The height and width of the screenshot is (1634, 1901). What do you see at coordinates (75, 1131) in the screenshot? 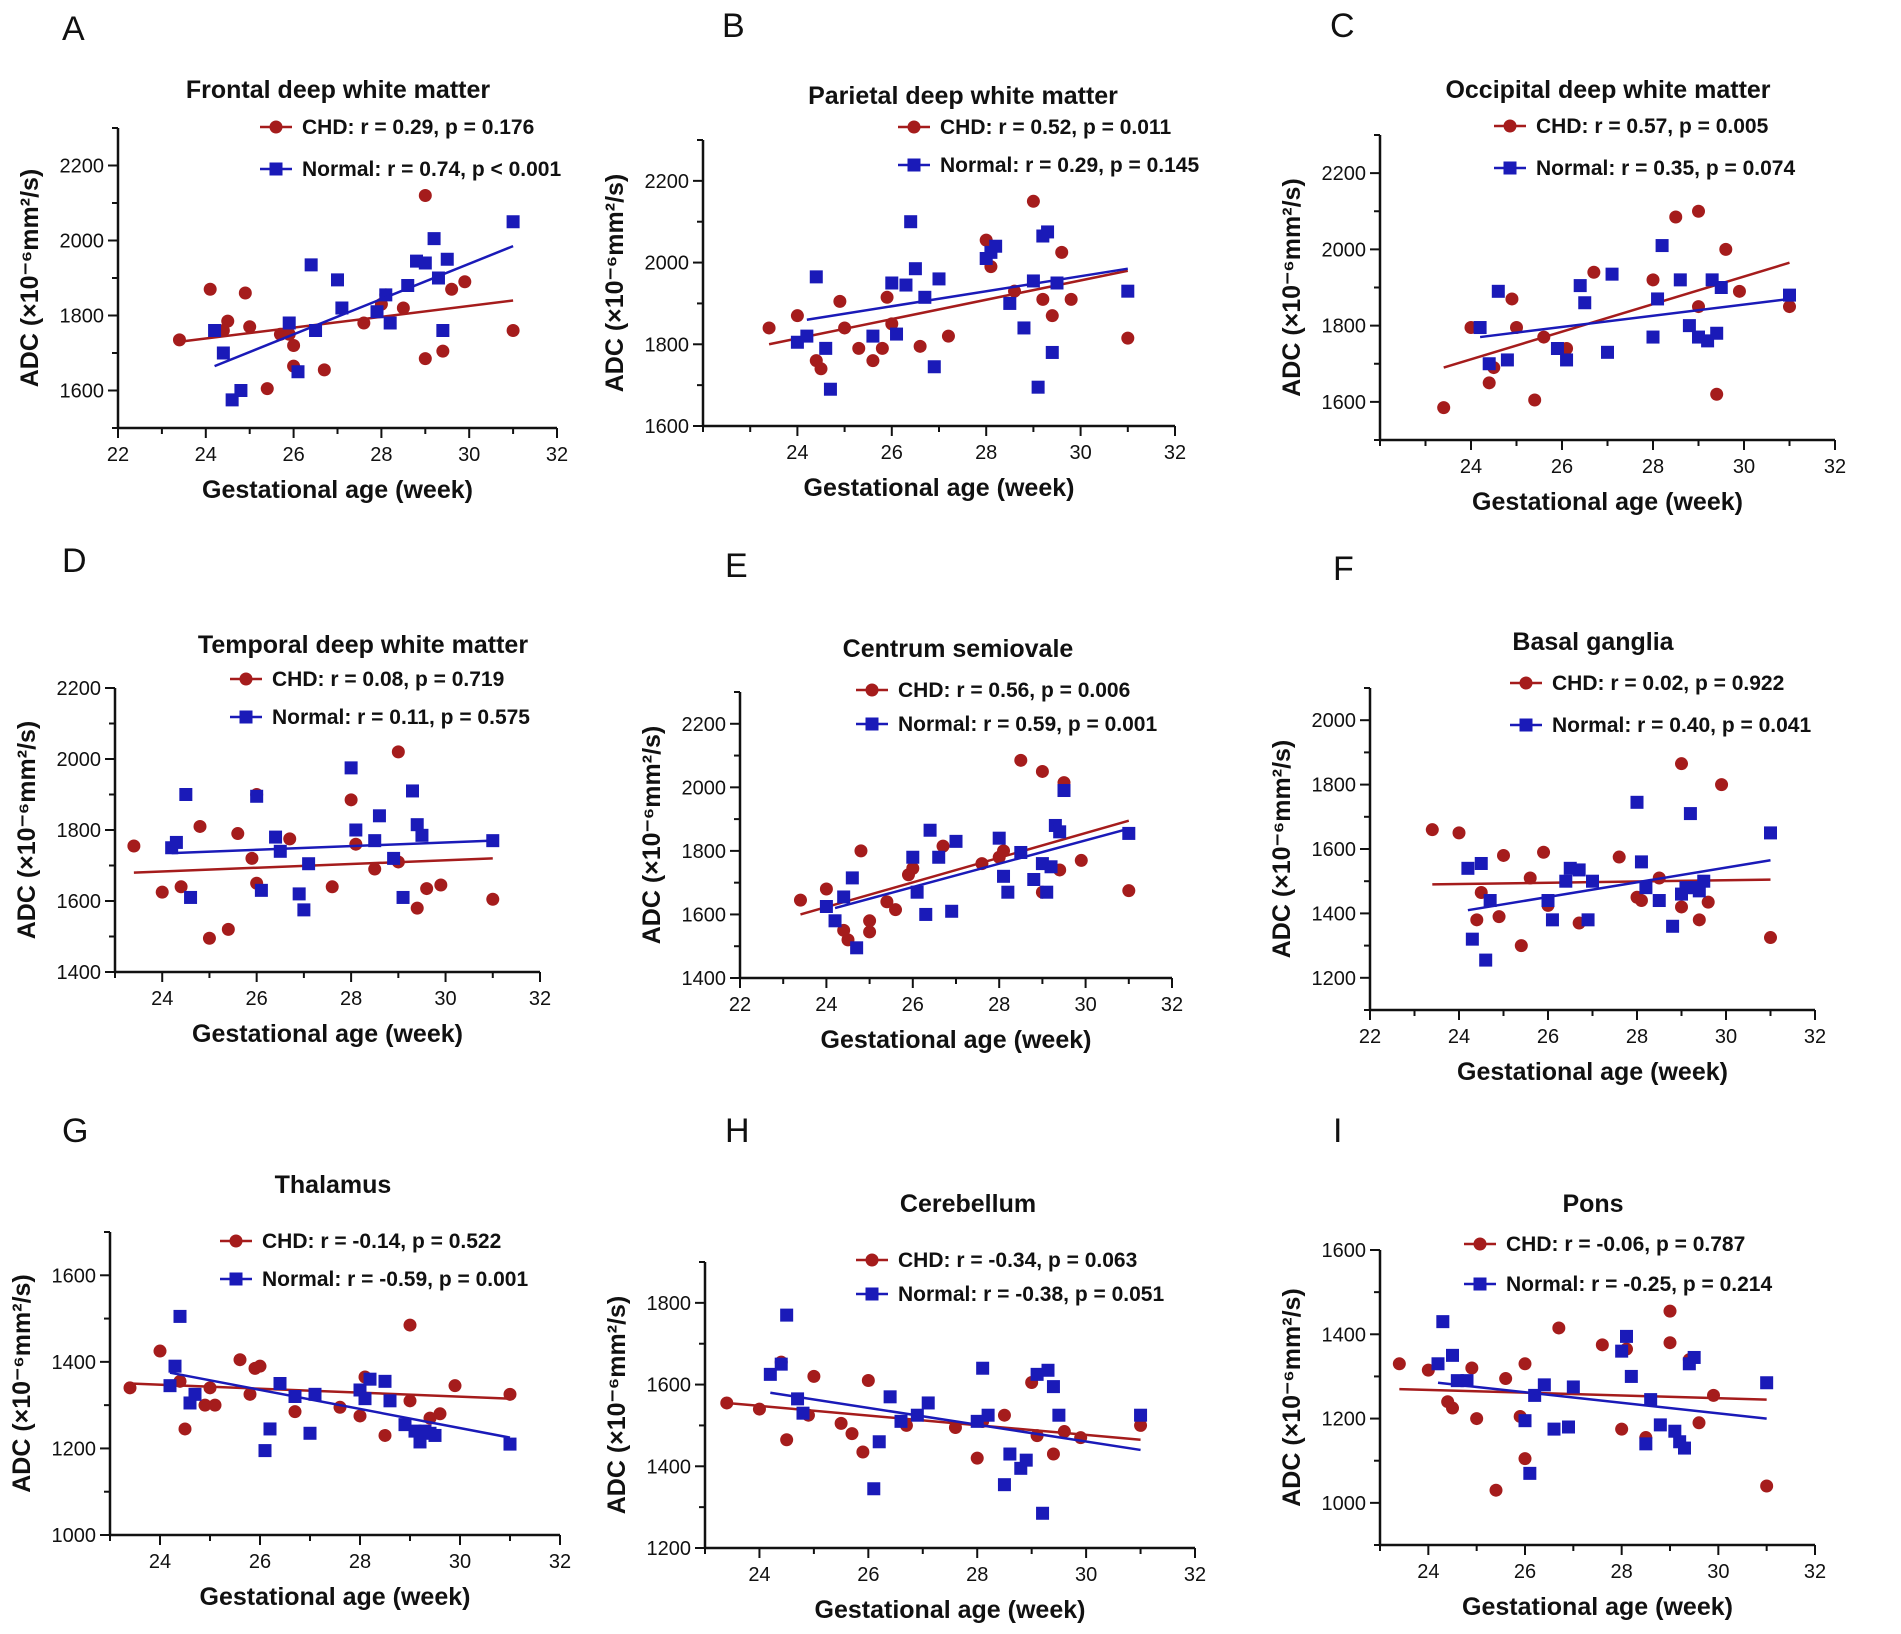
I see `panel-letter: G` at bounding box center [75, 1131].